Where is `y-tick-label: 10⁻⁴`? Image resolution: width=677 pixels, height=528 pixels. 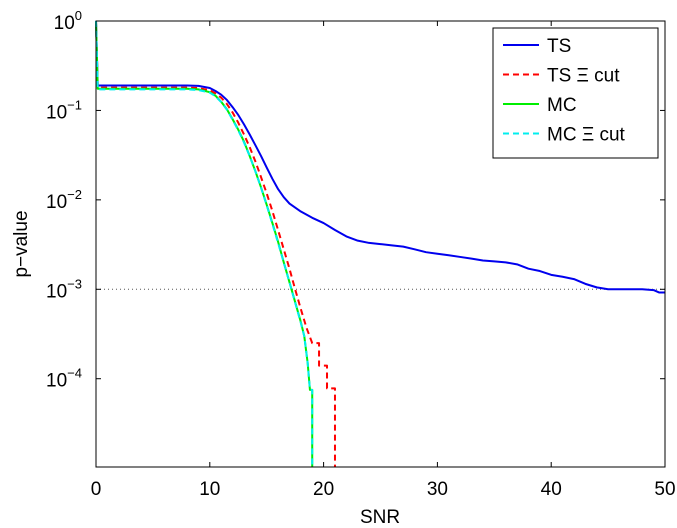
y-tick-label: 10⁻⁴ is located at coordinates (64, 379).